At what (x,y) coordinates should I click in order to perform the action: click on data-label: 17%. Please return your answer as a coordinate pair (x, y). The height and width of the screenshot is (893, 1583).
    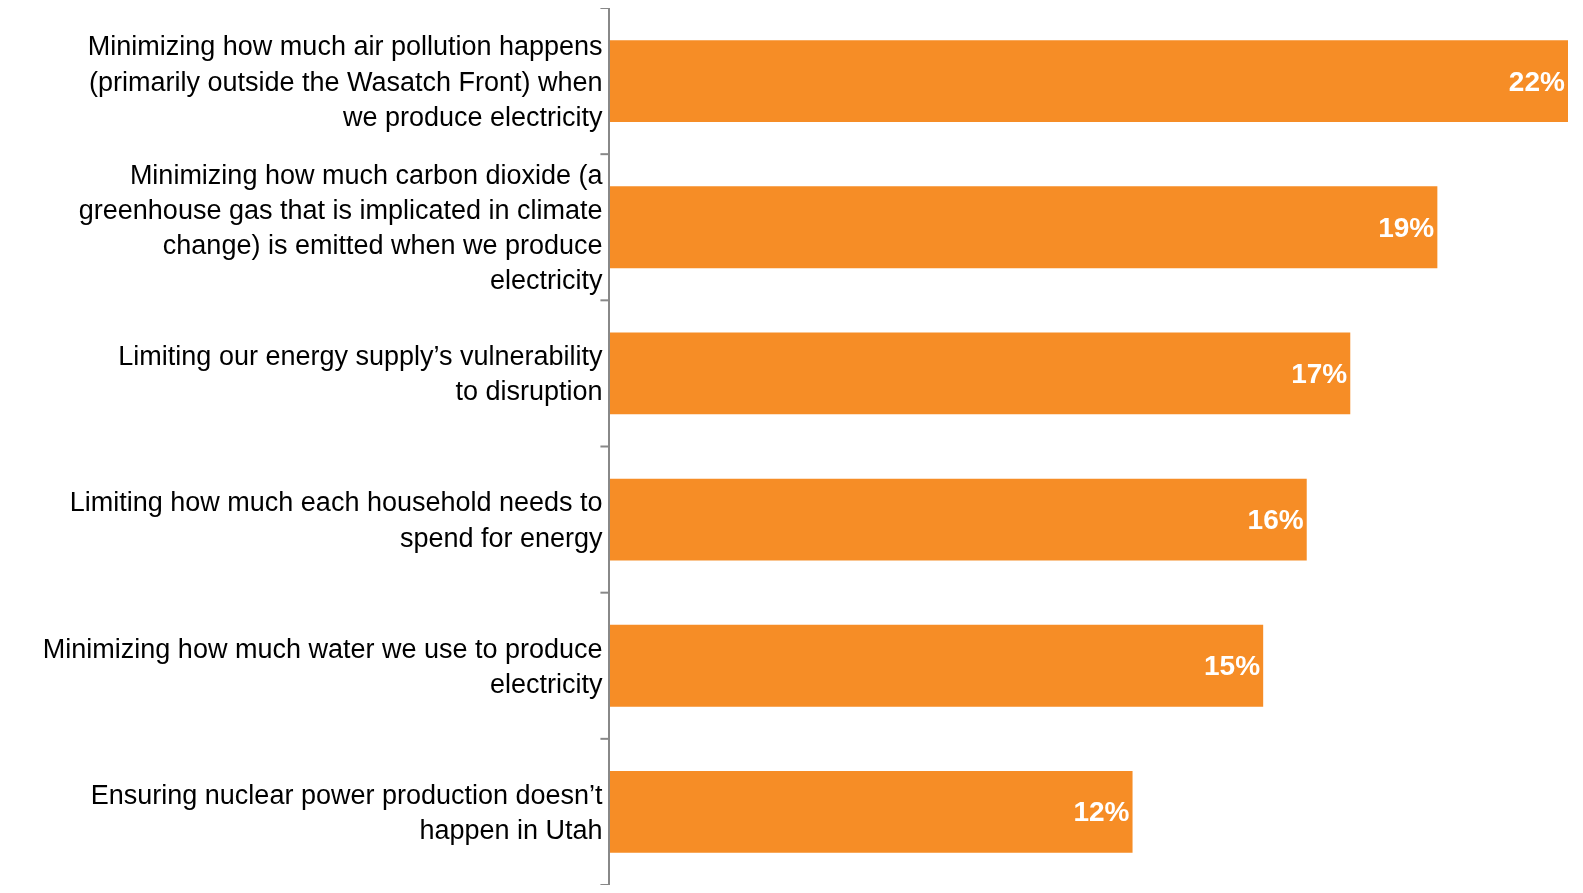
    Looking at the image, I should click on (1319, 373).